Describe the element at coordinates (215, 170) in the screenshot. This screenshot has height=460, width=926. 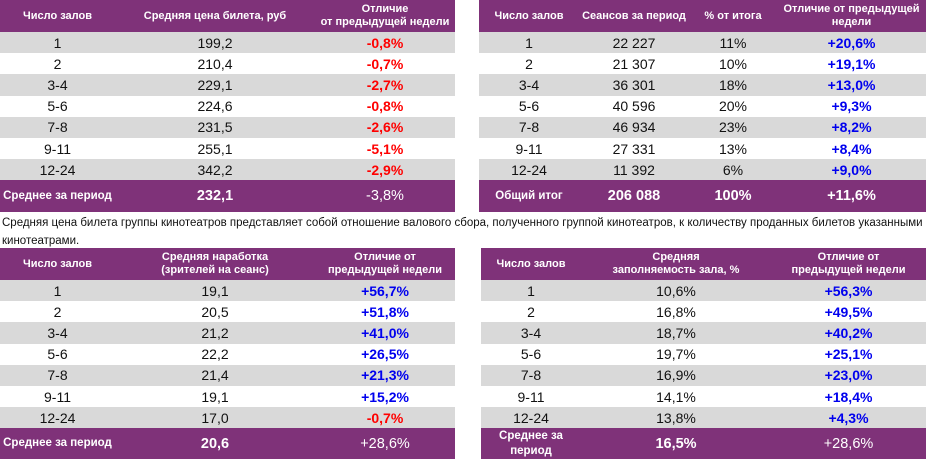
I see `cell-value: 342,2` at that location.